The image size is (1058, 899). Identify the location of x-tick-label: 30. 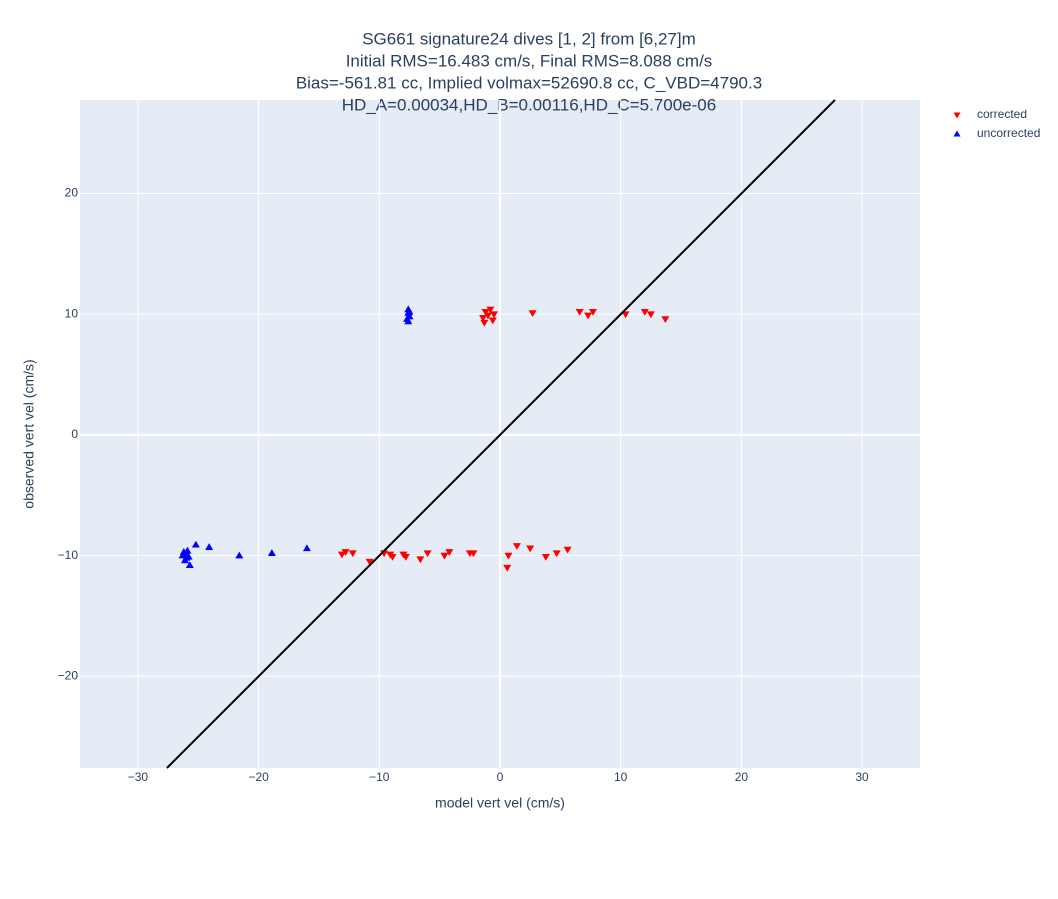
(862, 777).